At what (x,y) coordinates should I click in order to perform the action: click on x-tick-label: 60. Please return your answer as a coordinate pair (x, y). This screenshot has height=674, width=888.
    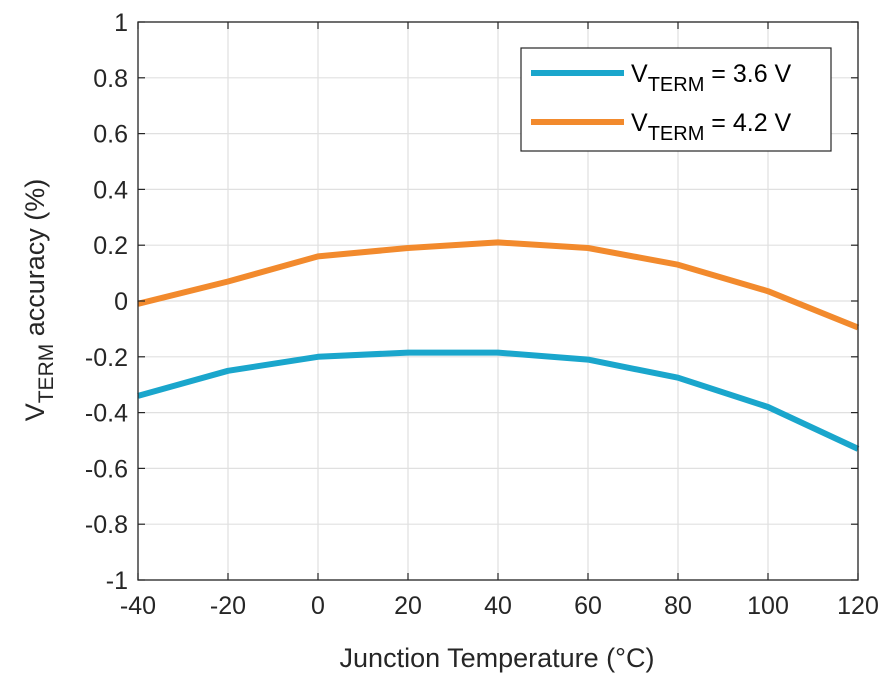
    Looking at the image, I should click on (588, 606).